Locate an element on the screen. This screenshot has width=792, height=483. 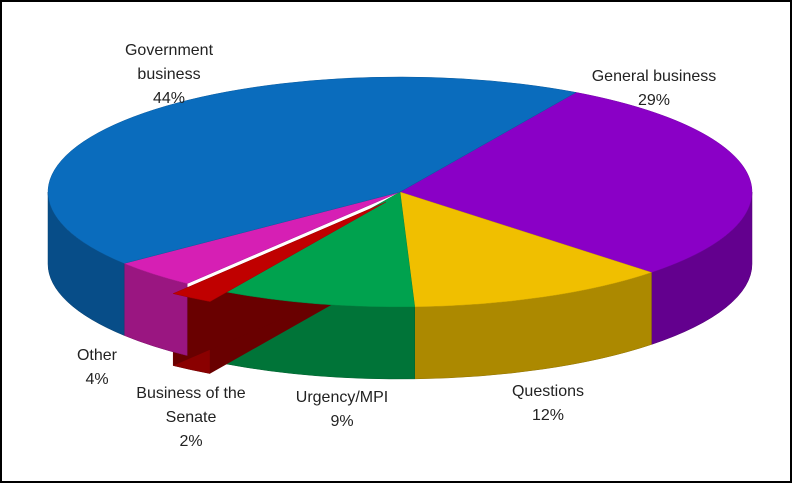
category-label: Government business is located at coordinates (169, 62).